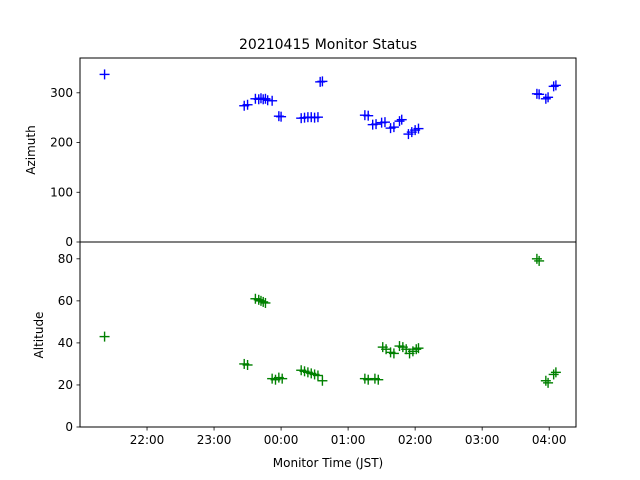 The image size is (640, 480). What do you see at coordinates (65, 259) in the screenshot?
I see `altitude-y-tick-label: 80` at bounding box center [65, 259].